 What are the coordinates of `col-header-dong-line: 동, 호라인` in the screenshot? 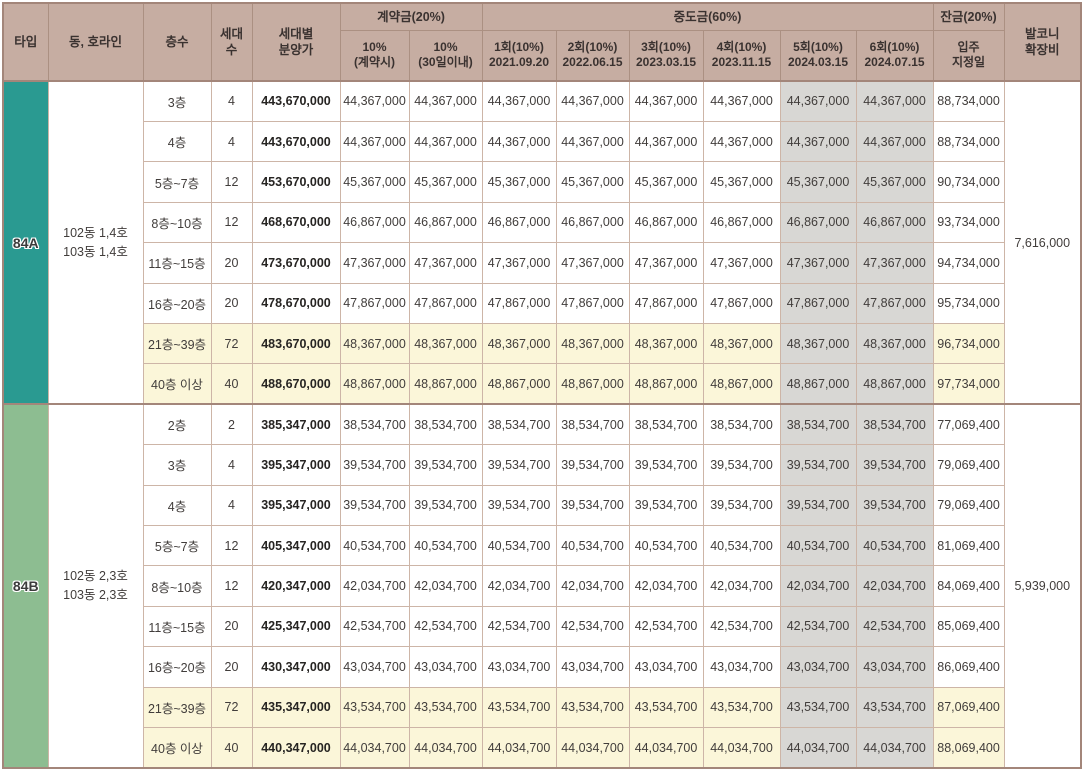 It's located at (95, 42).